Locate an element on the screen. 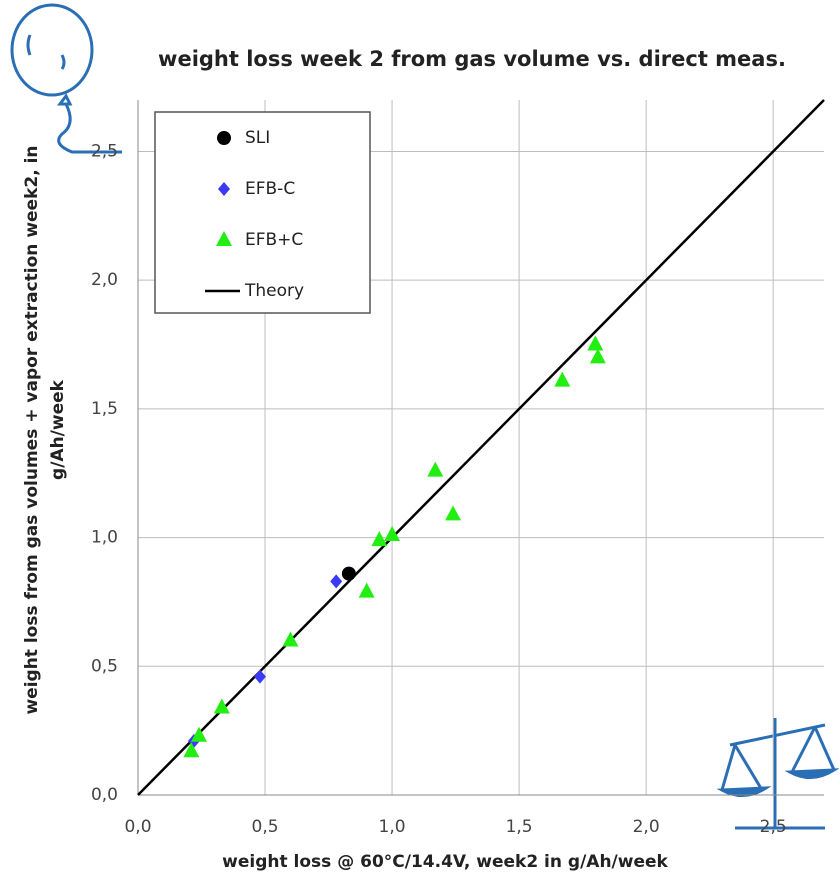  scale-doodle is located at coordinates (777, 774).